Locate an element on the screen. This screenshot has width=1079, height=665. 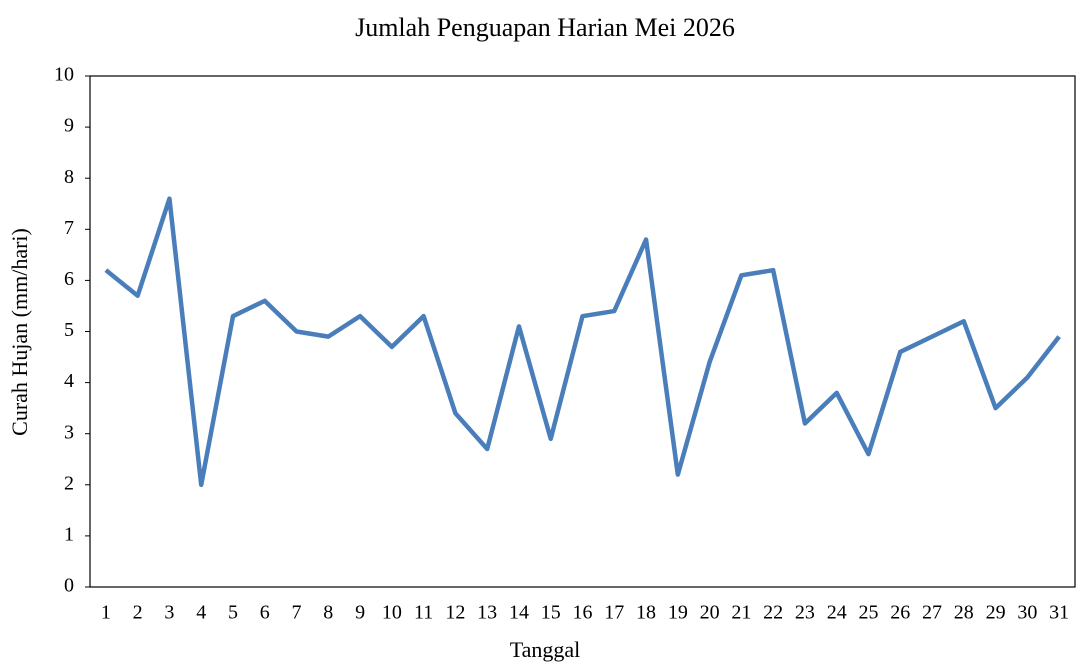
y-tick-label: 4 is located at coordinates (69, 381).